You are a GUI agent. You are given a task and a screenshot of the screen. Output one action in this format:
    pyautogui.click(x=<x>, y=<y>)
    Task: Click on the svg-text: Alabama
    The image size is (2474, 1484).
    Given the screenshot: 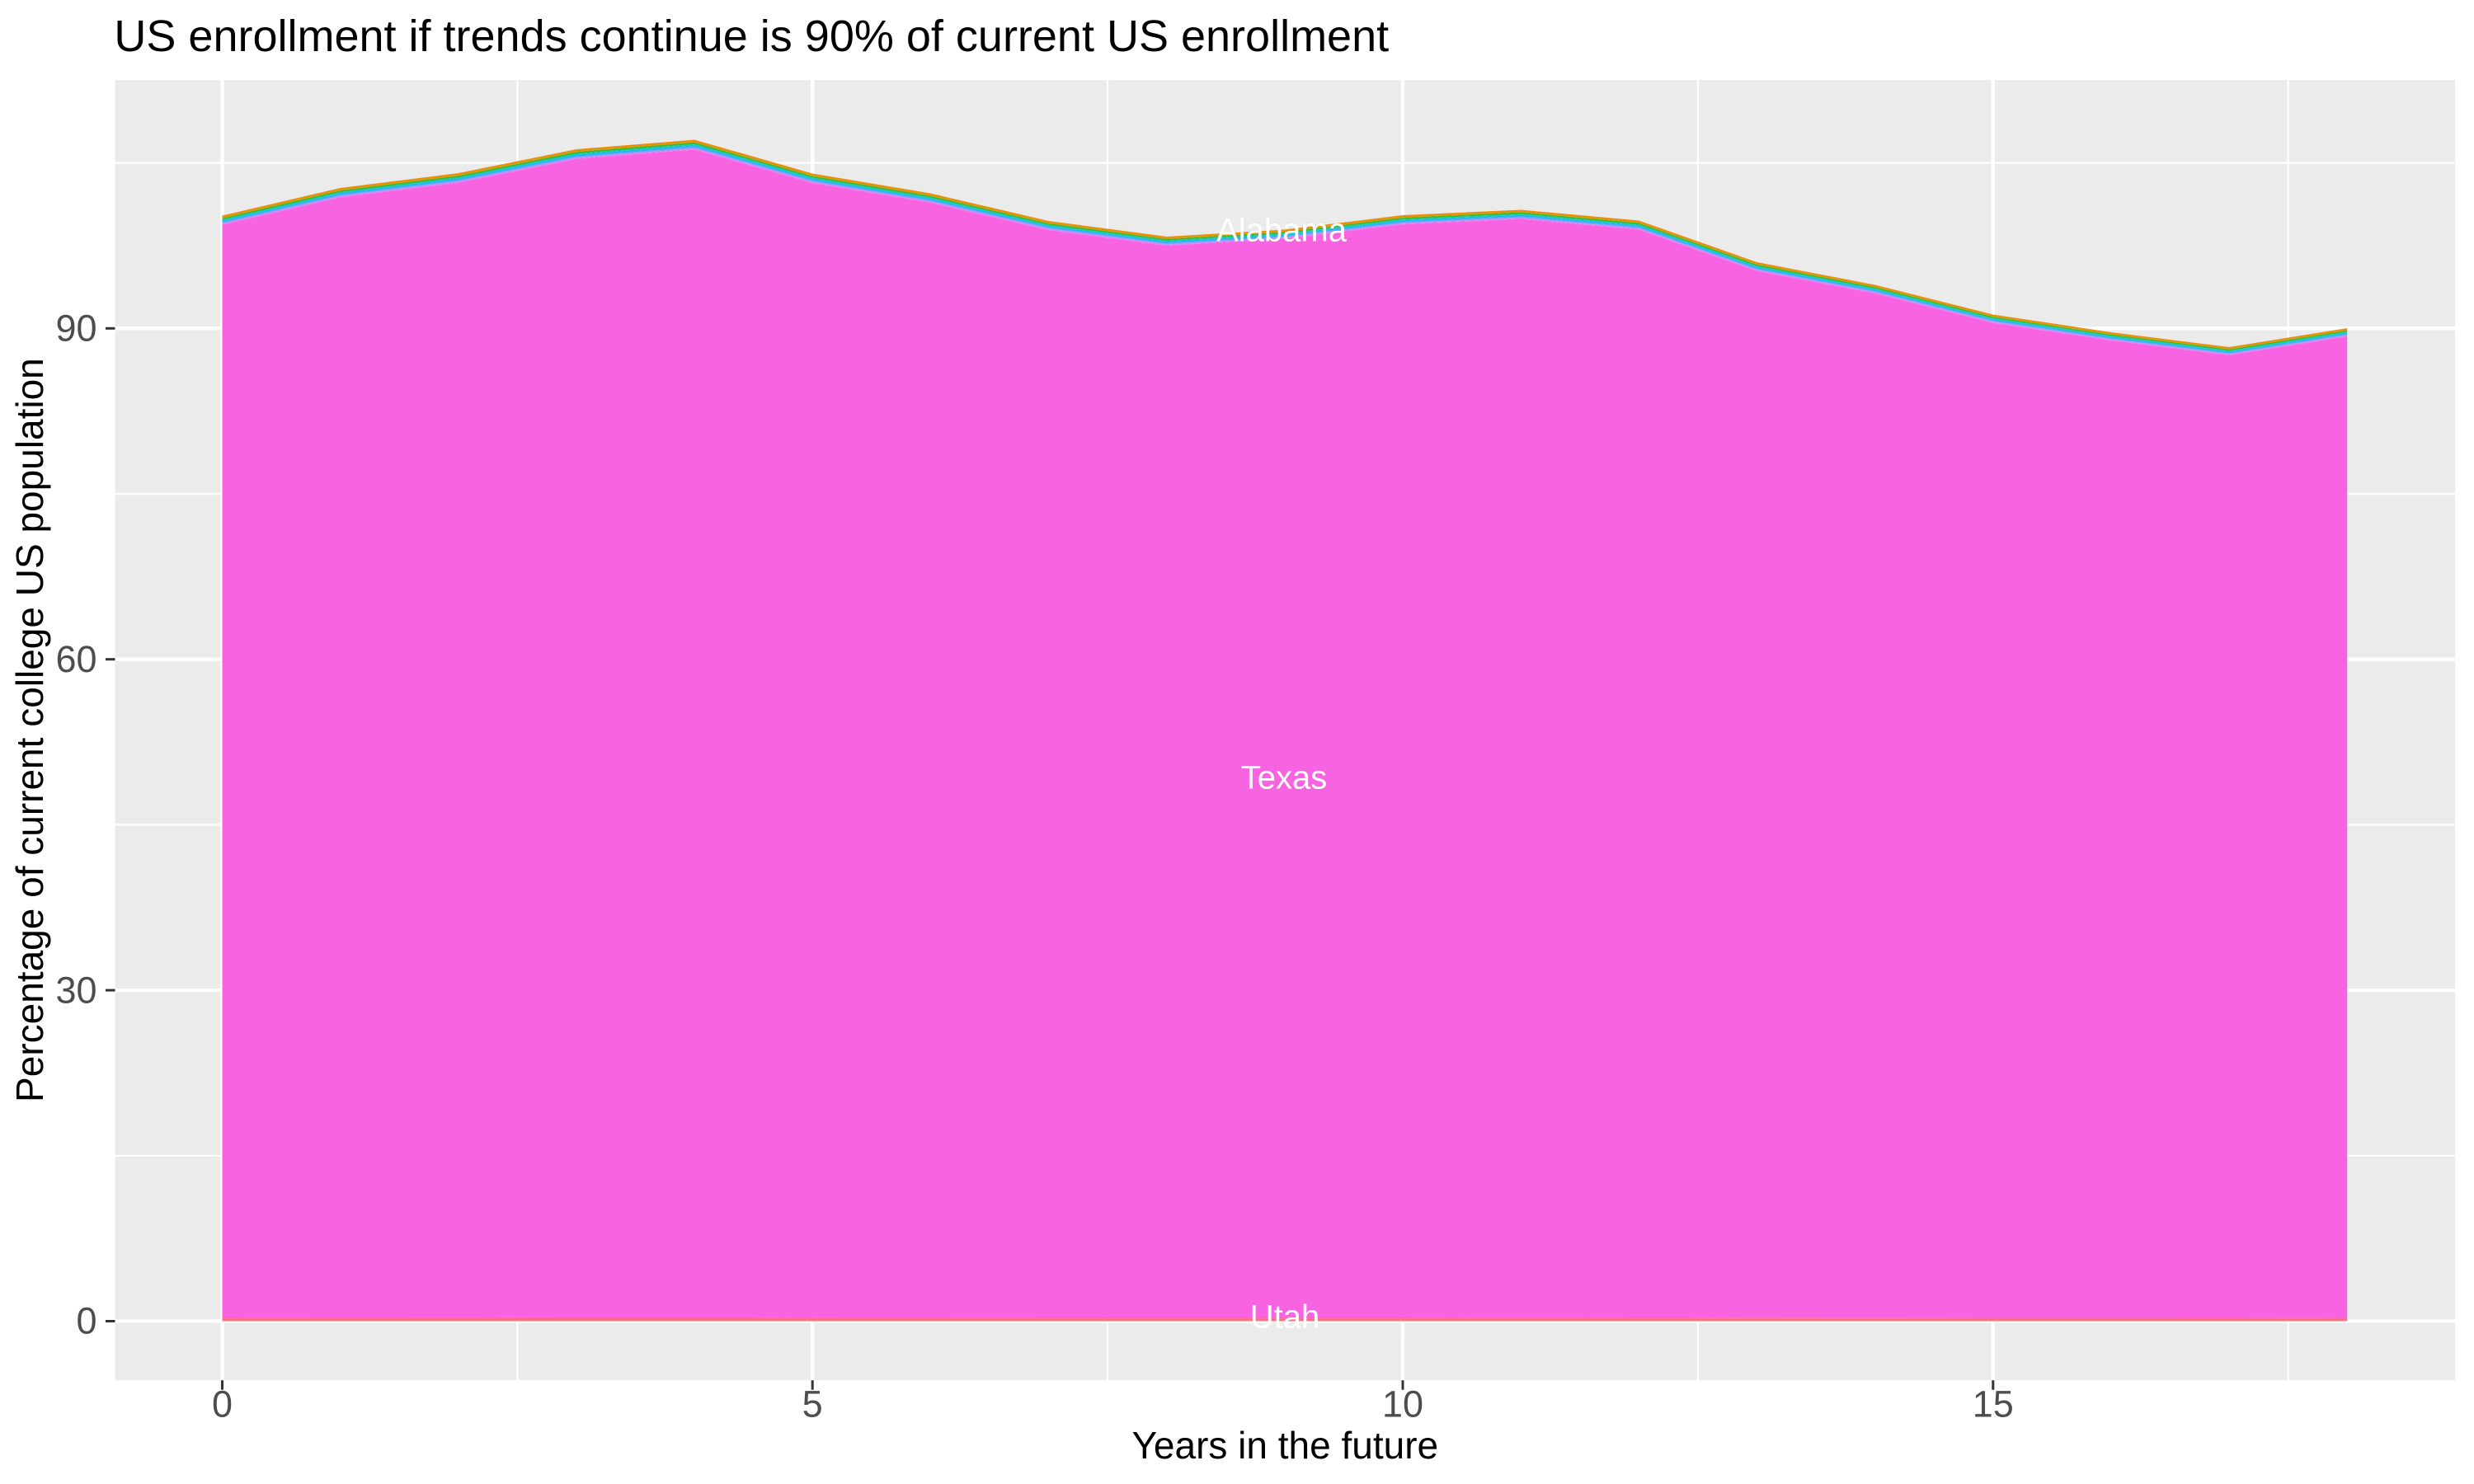 What is the action you would take?
    pyautogui.click(x=1282, y=231)
    